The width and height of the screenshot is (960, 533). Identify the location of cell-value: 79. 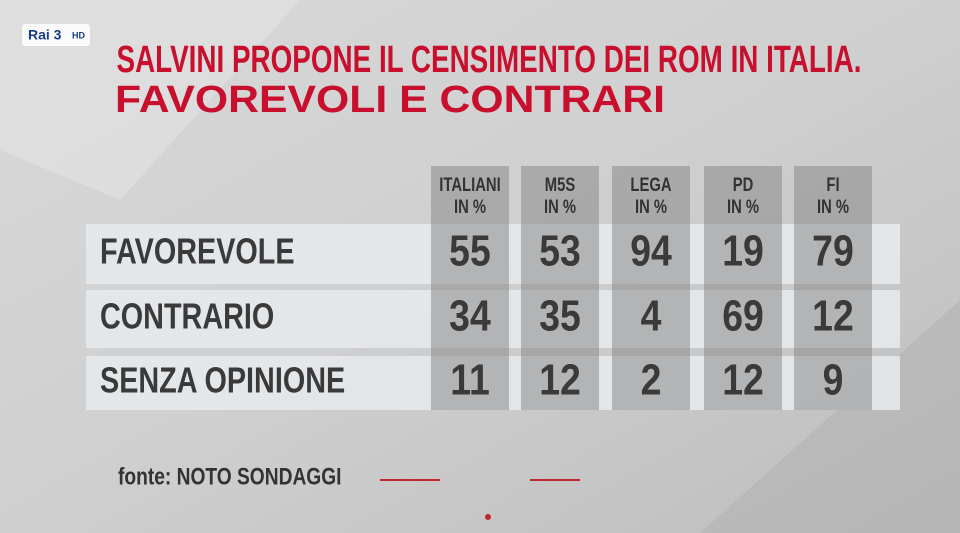
(833, 251).